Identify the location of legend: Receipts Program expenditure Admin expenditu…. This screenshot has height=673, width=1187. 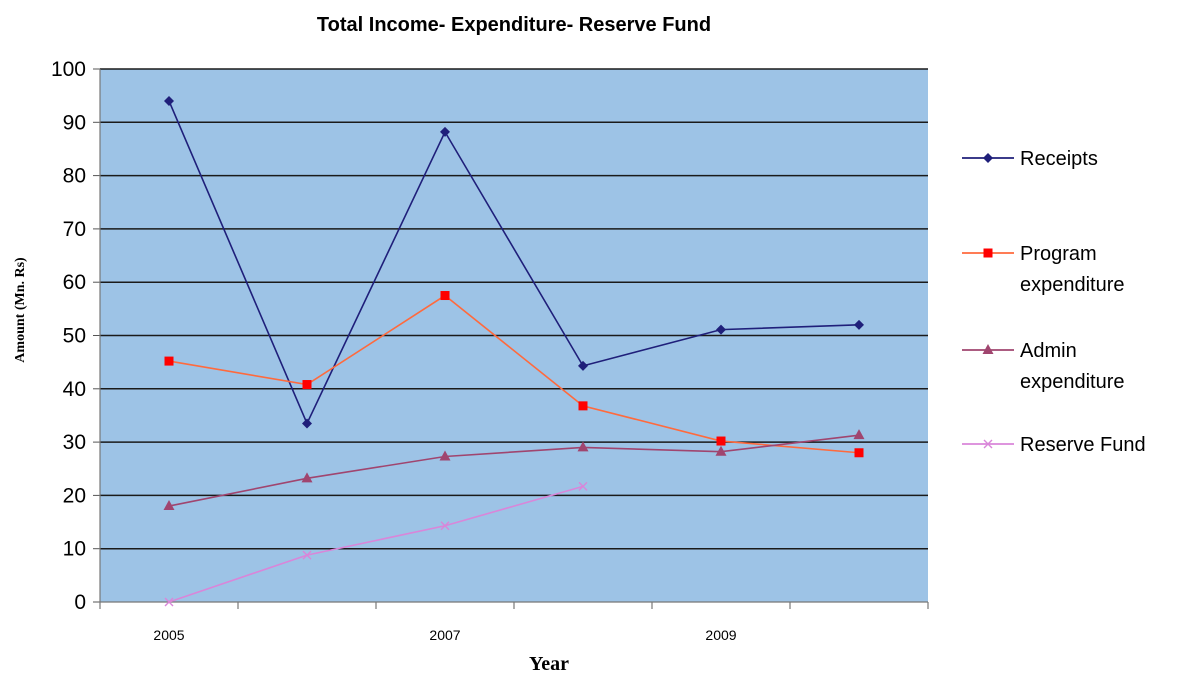
(1054, 302).